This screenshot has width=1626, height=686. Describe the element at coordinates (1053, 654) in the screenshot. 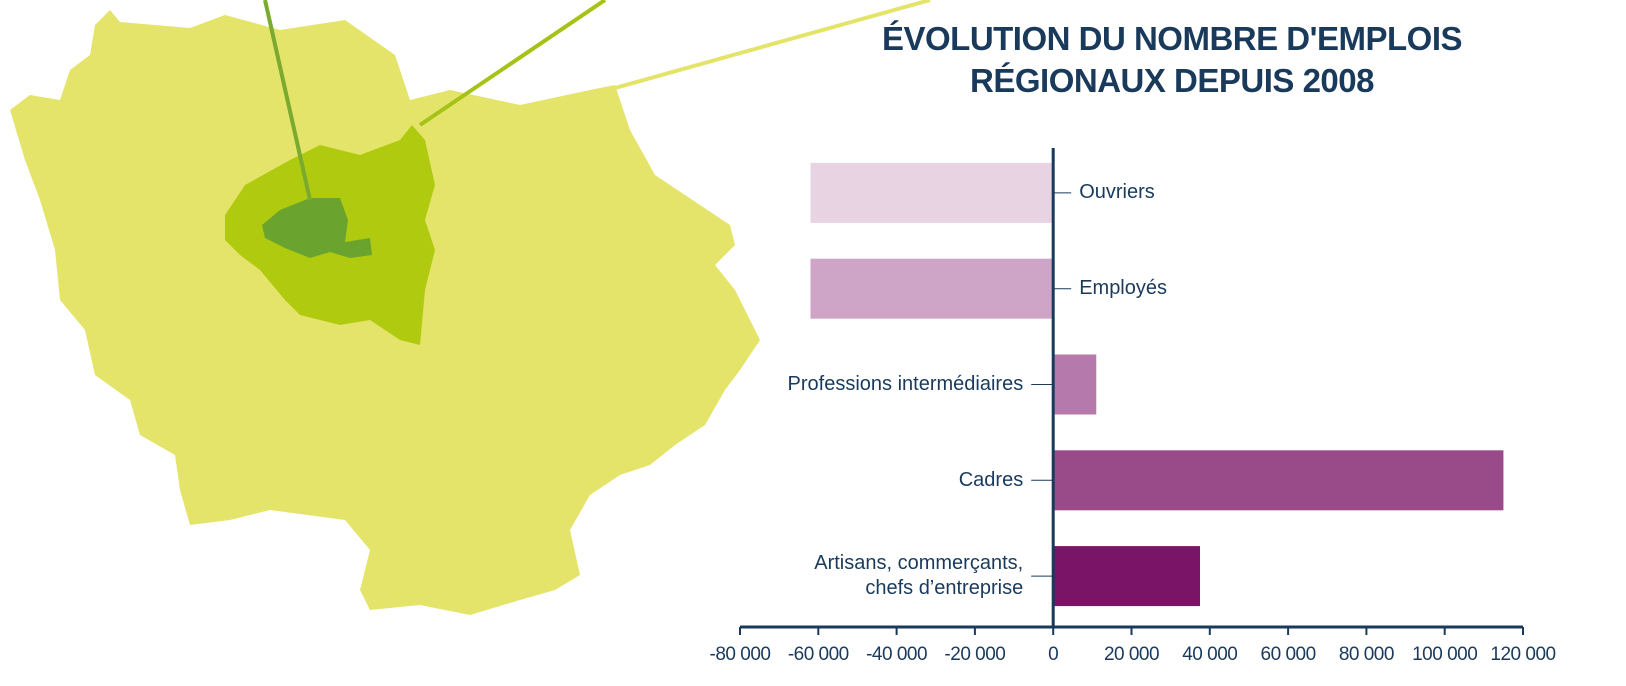

I see `x-tick-label: 0` at that location.